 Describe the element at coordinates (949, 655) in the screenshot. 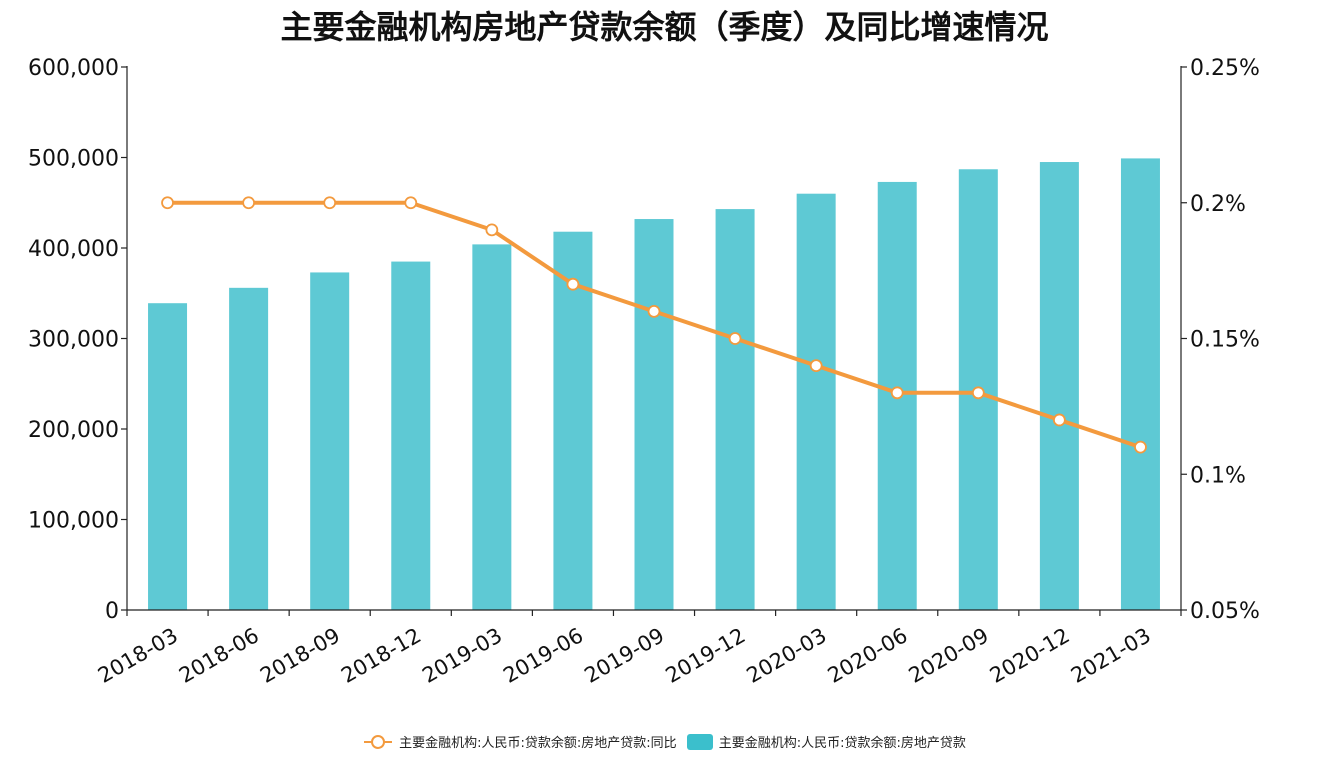

I see `x-tick-label: 2020-09` at that location.